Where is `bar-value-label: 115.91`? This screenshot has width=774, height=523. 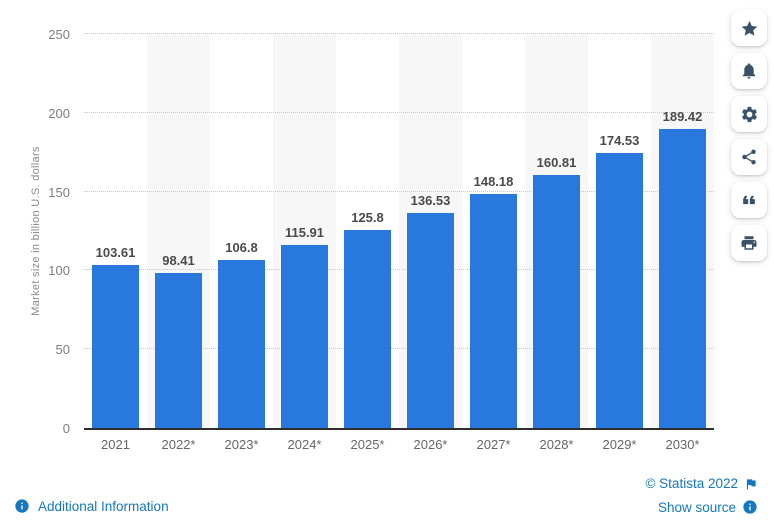 bar-value-label: 115.91 is located at coordinates (304, 233).